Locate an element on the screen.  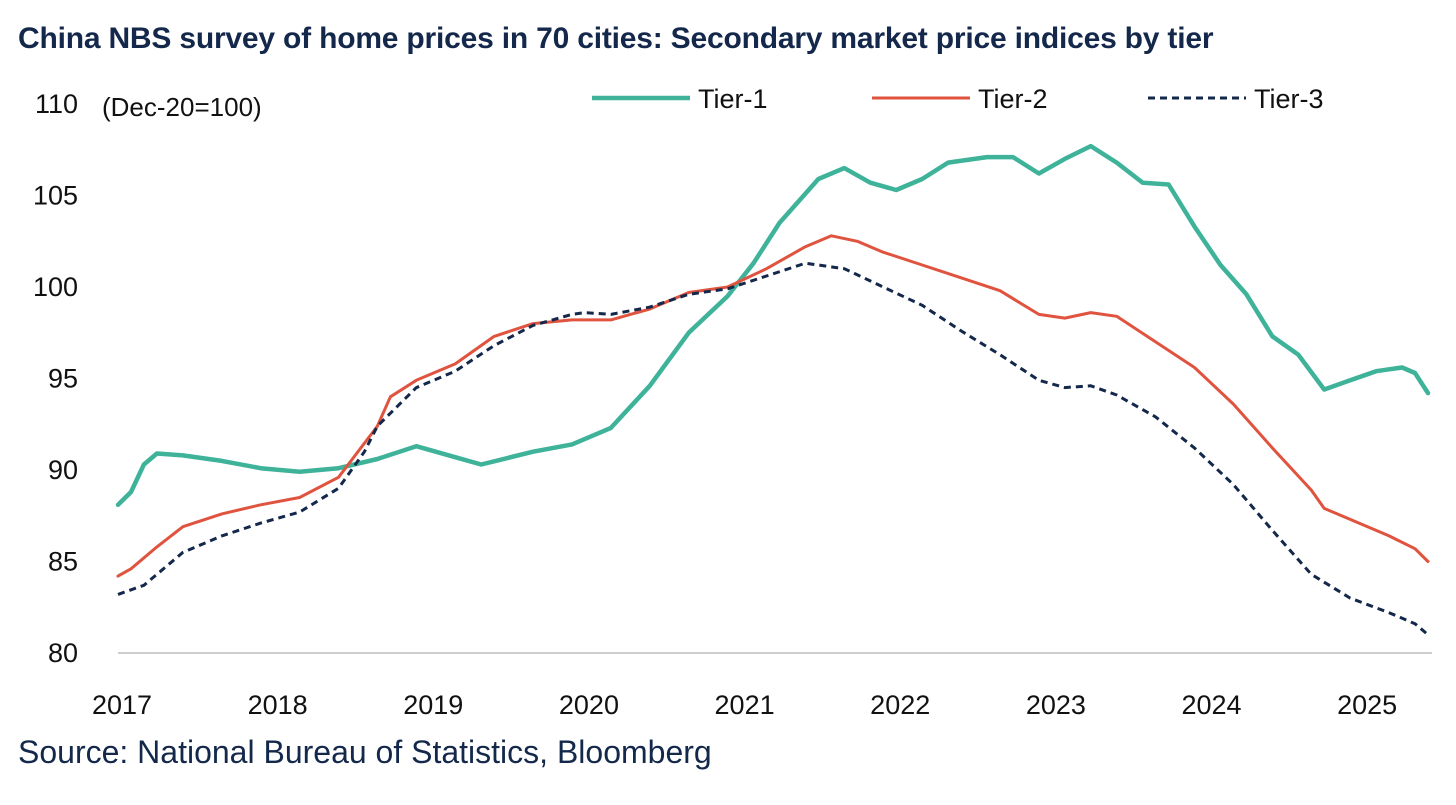
x-tick-label: 2020 is located at coordinates (589, 705).